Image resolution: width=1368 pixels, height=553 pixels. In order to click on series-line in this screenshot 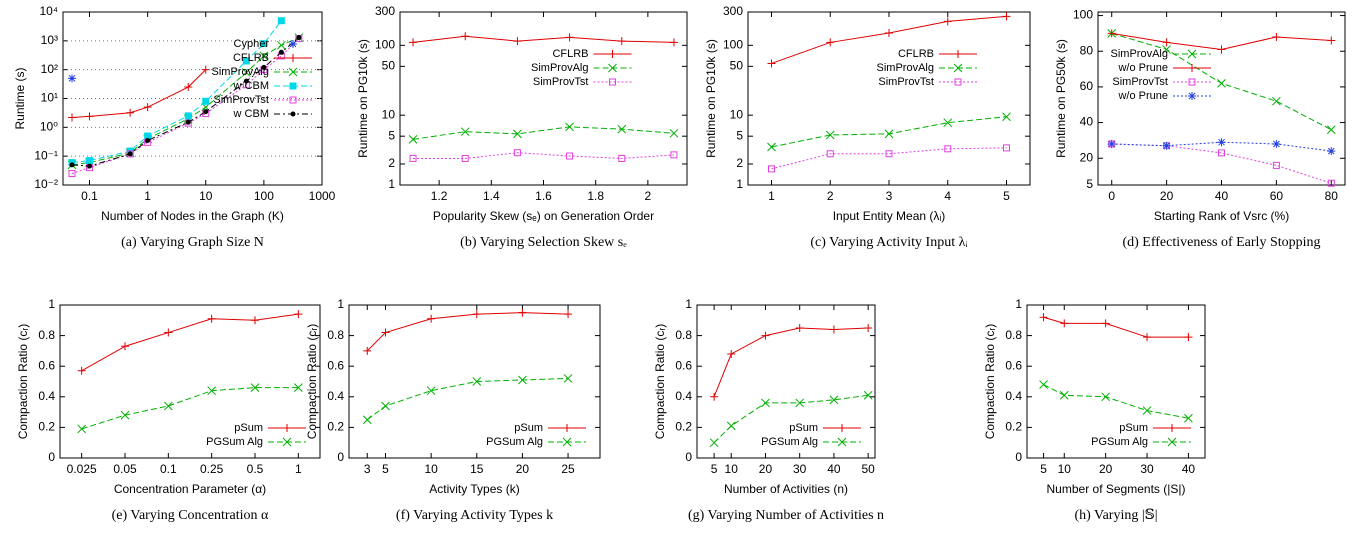, I will do `click(185, 106)`.